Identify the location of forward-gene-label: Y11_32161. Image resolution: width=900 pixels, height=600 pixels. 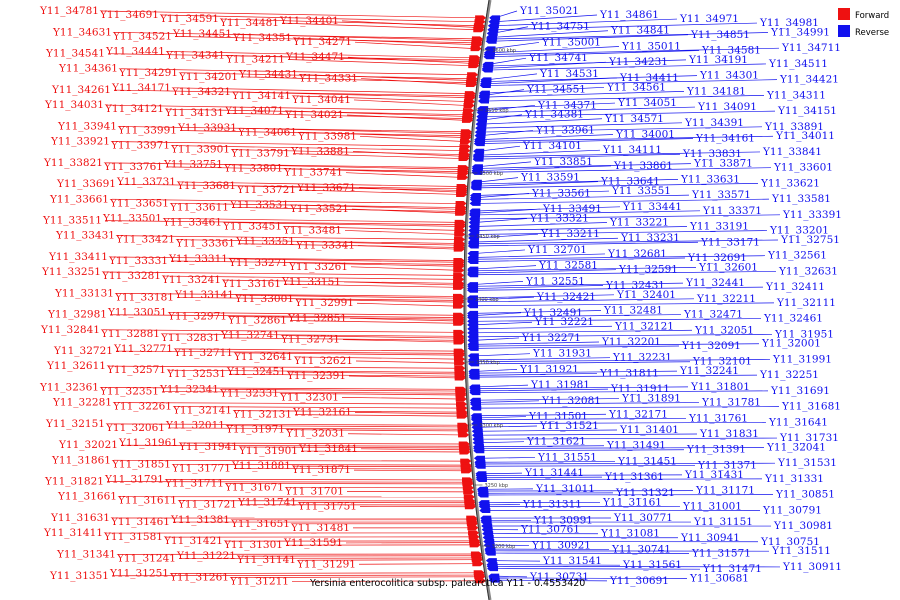
(322, 412).